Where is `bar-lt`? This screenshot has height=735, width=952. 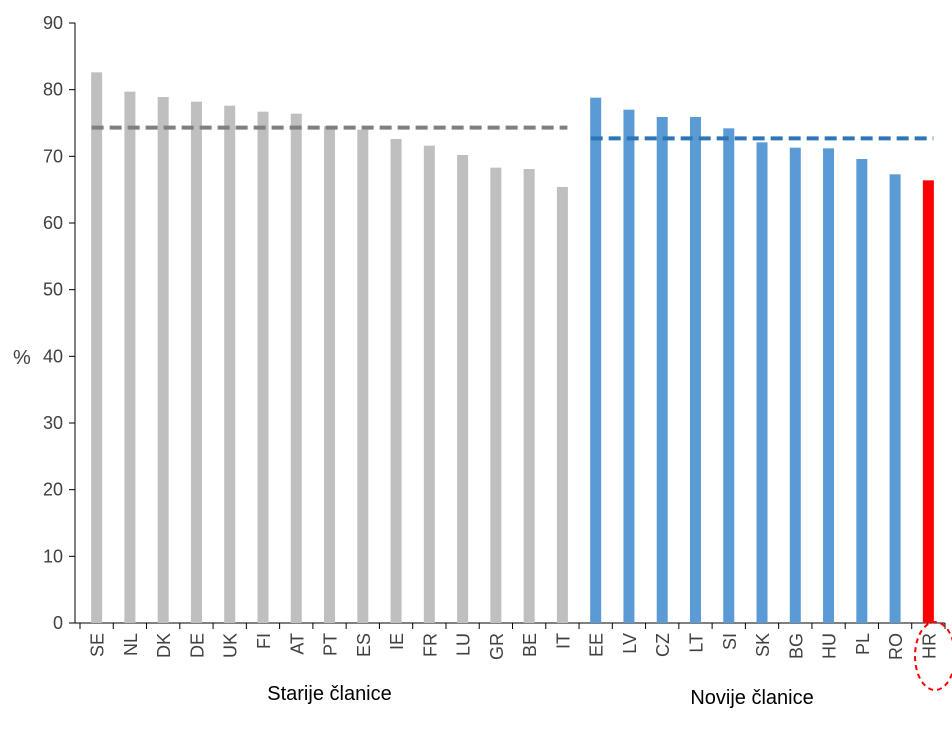 bar-lt is located at coordinates (695, 370).